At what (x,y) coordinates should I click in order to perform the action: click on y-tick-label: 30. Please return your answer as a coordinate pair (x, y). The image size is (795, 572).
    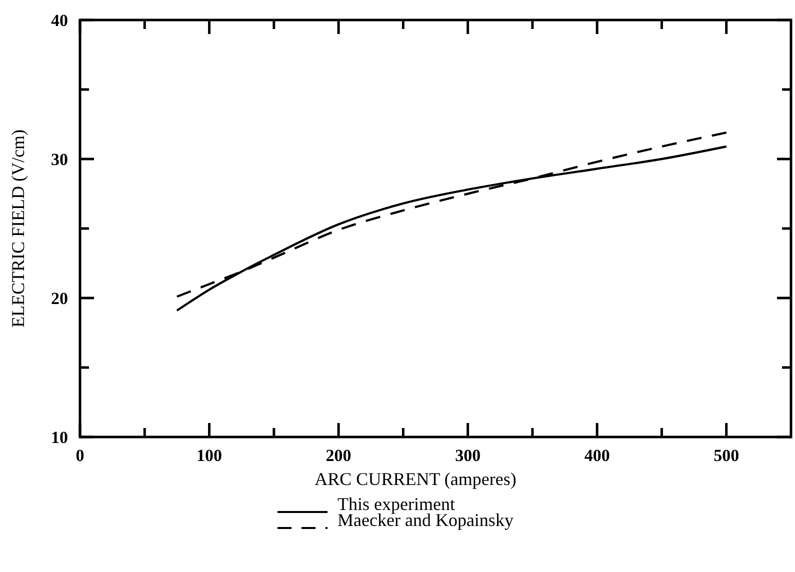
    Looking at the image, I should click on (59, 159).